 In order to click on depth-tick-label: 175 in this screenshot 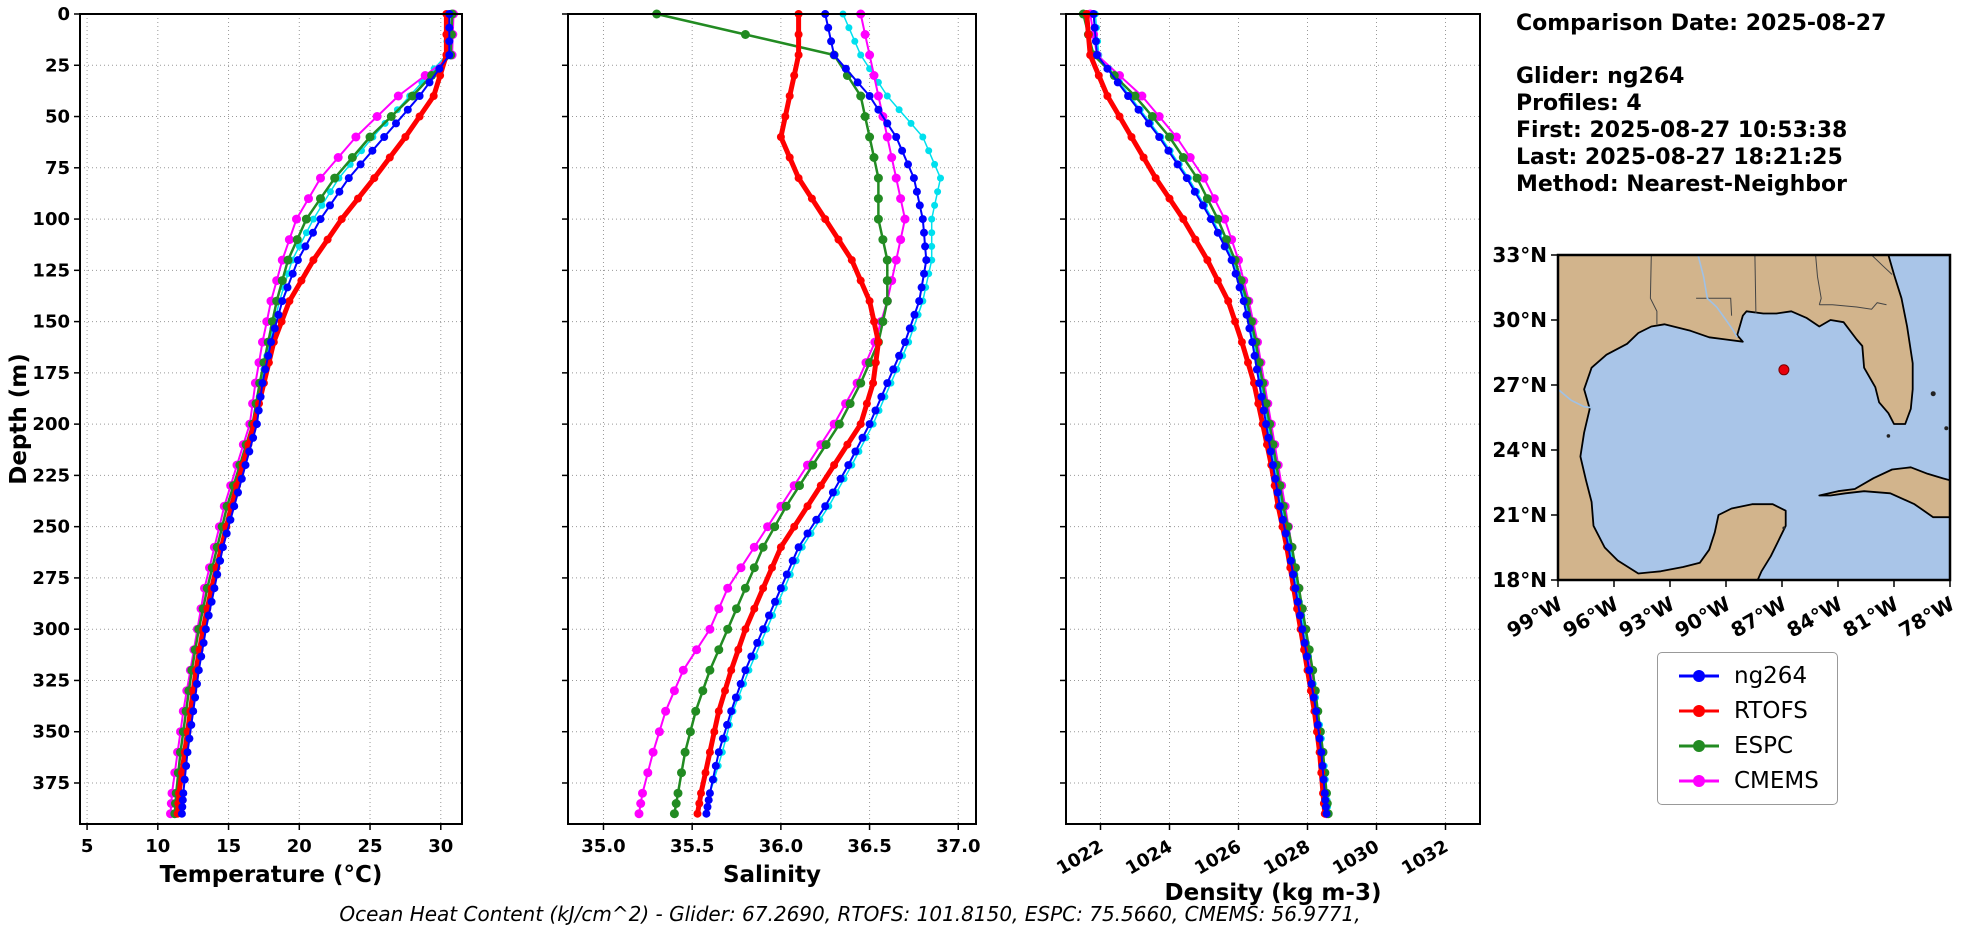, I will do `click(51, 373)`.